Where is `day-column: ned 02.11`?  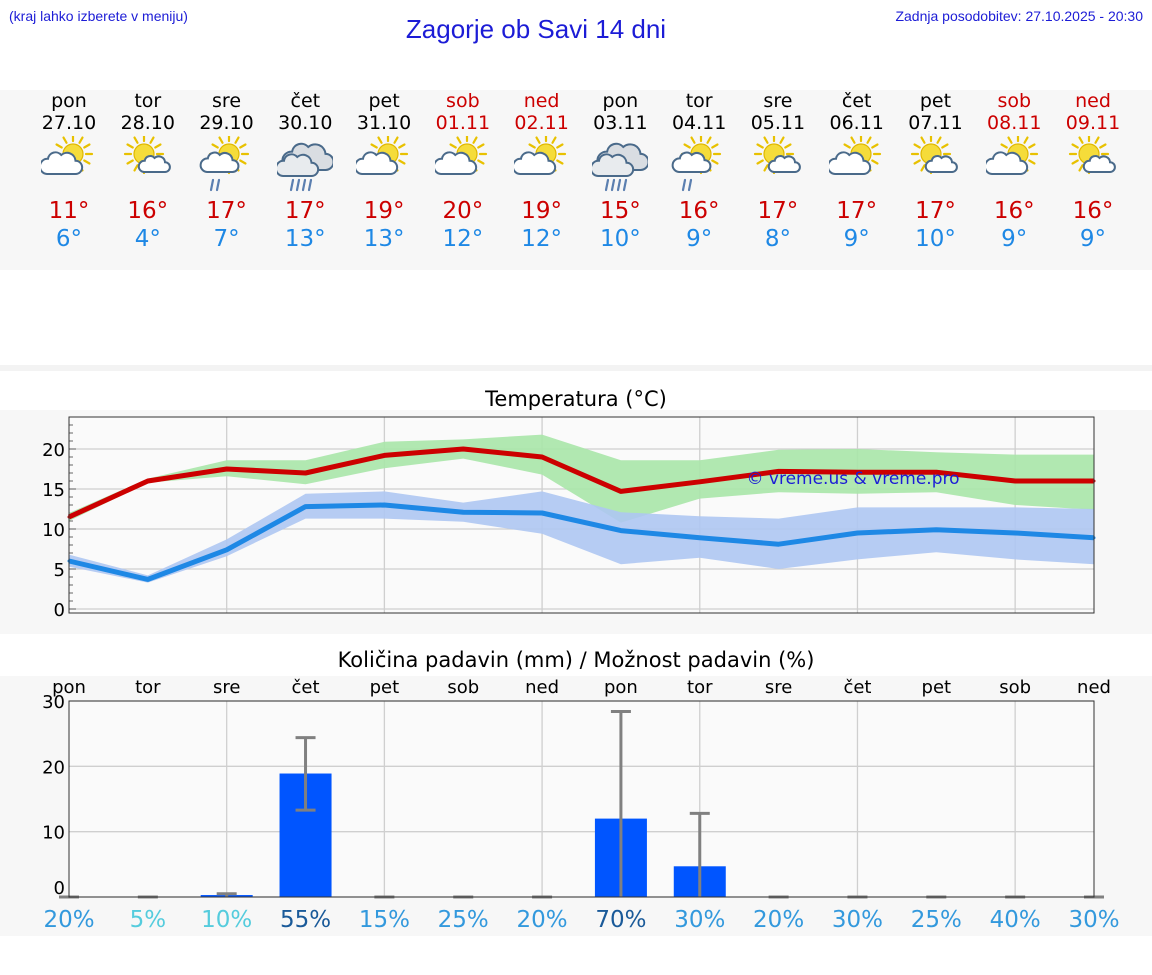 day-column: ned 02.11 is located at coordinates (542, 141).